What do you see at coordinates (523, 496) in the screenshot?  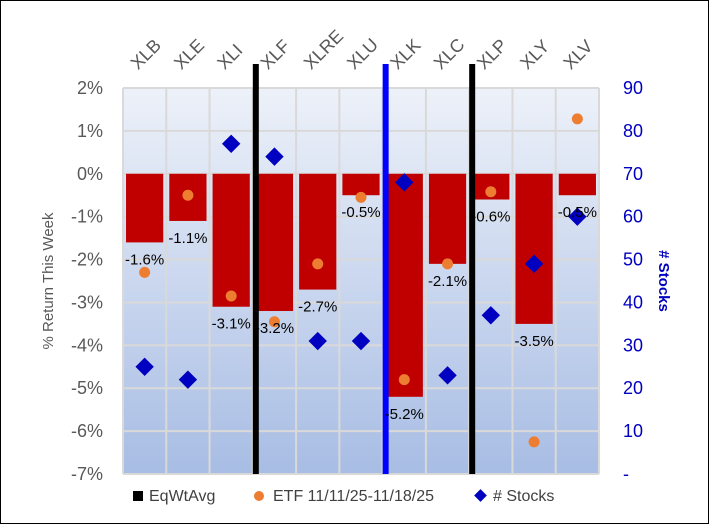 I see `legend-label-stocks: # Stocks` at bounding box center [523, 496].